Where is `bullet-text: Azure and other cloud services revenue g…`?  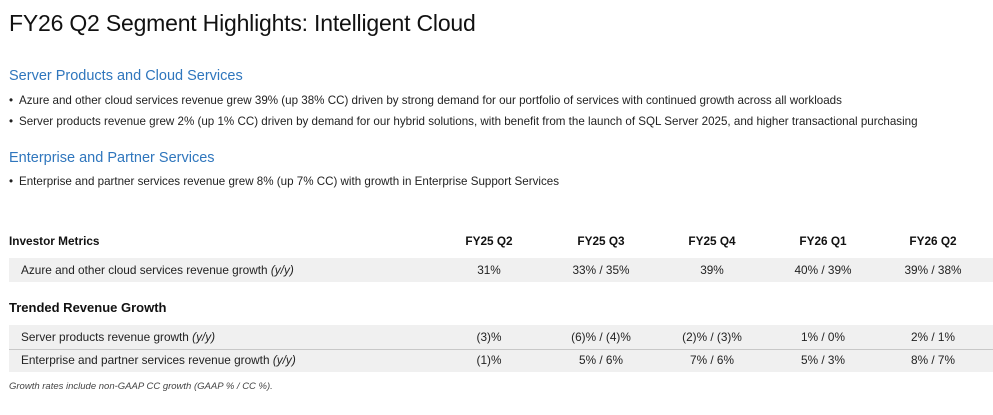
bullet-text: Azure and other cloud services revenue g… is located at coordinates (430, 100).